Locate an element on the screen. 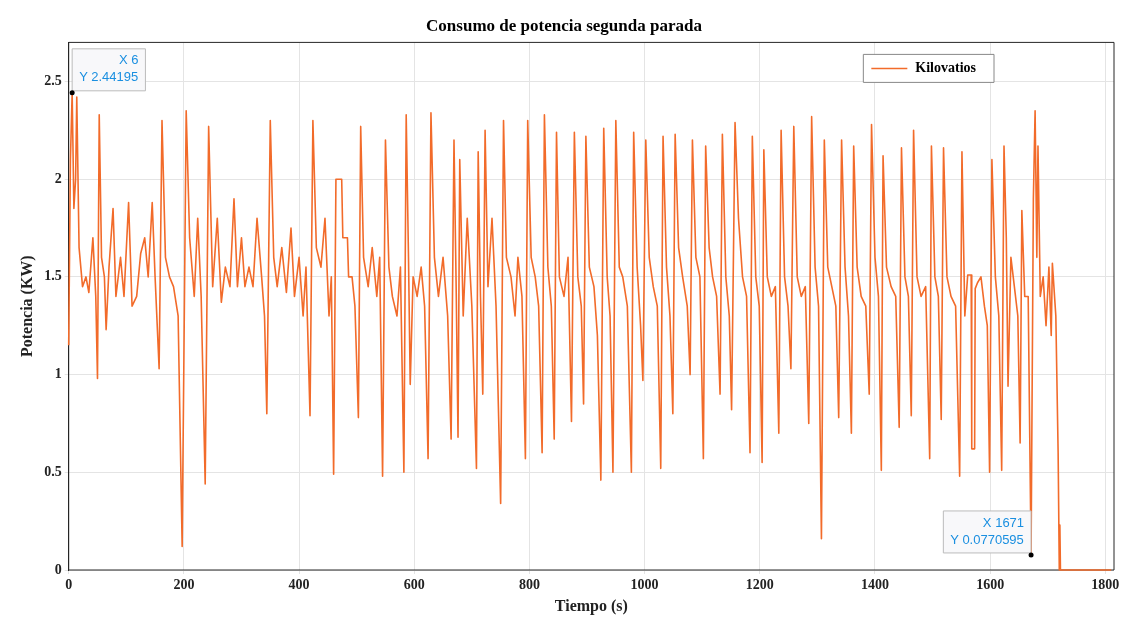 The image size is (1136, 628). x-tick-label: 1200 is located at coordinates (759, 585).